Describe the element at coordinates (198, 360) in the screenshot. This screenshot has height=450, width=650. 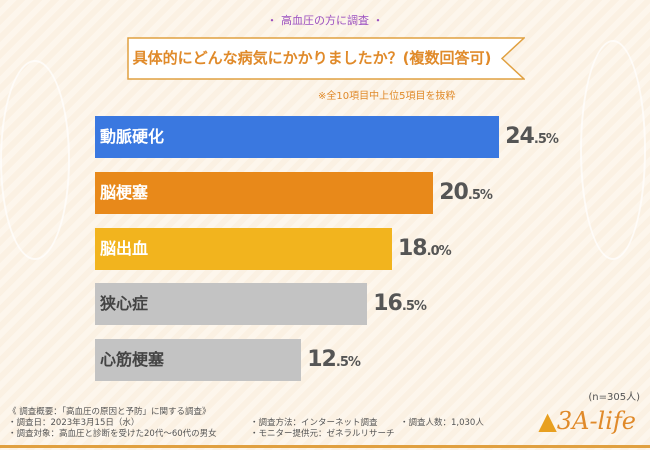
I see `bar-5: 心筋梗塞` at that location.